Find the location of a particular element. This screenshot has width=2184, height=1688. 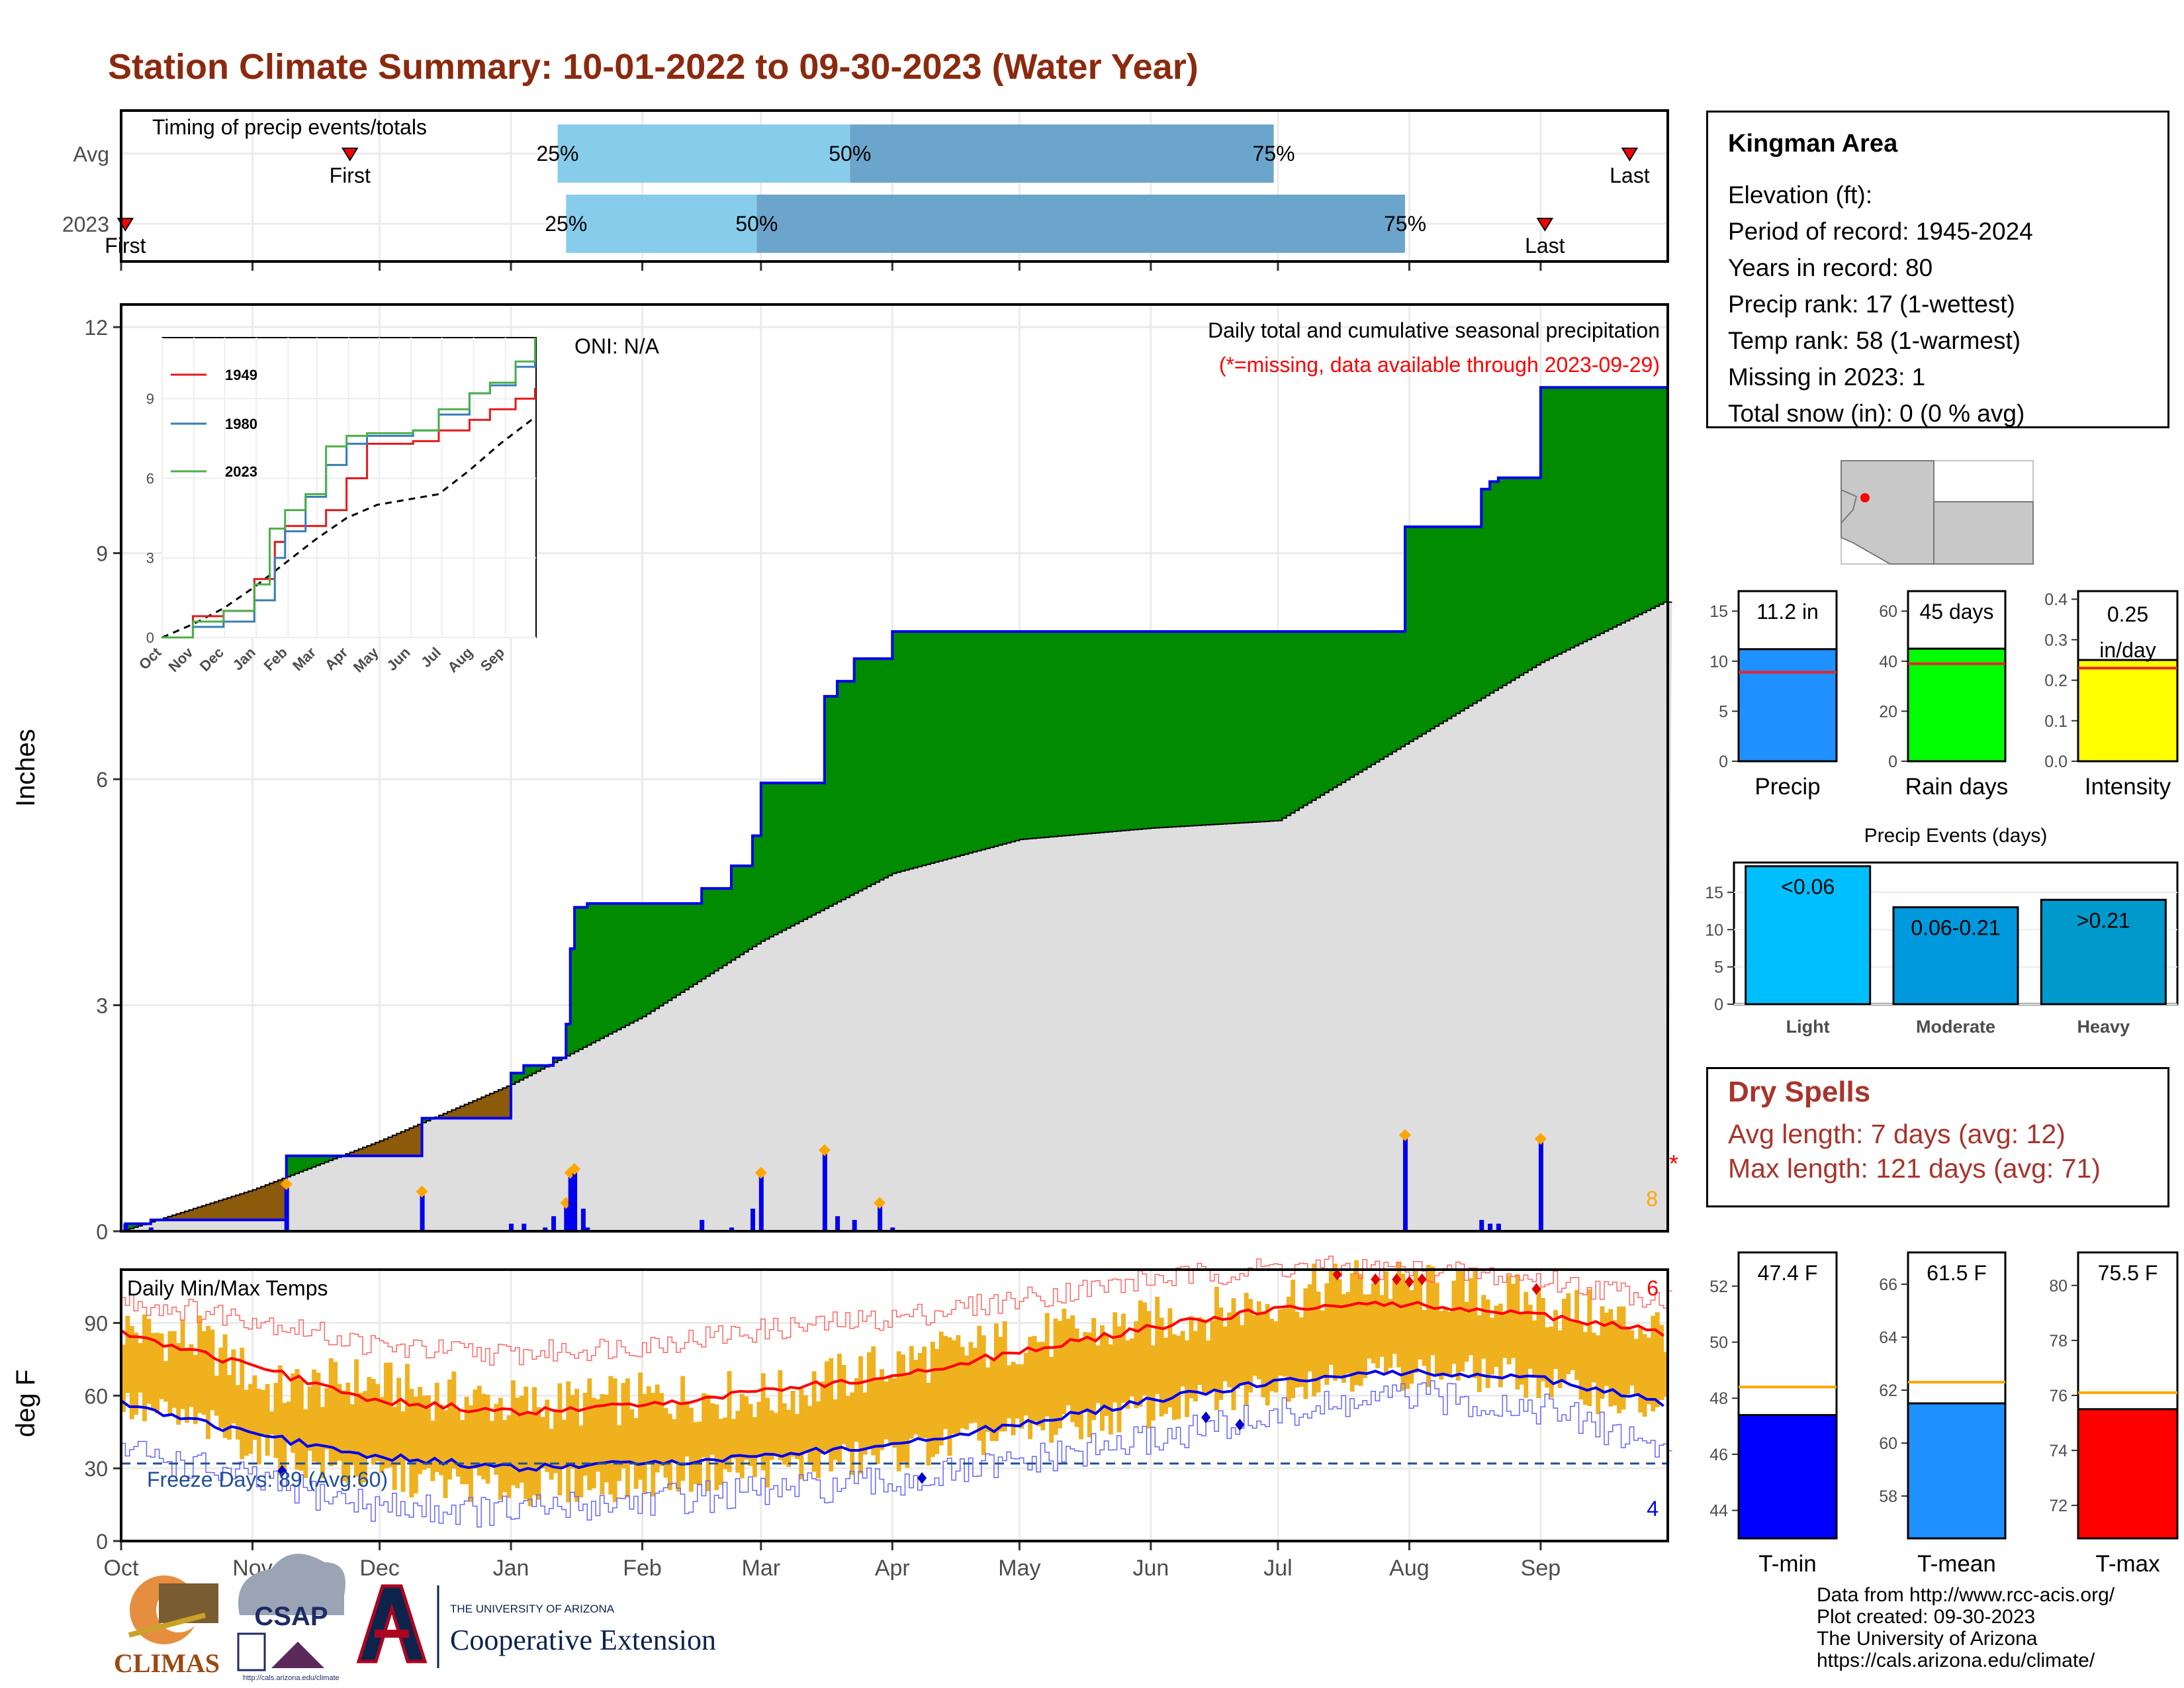

events-category-label: Heavy is located at coordinates (2104, 1027).